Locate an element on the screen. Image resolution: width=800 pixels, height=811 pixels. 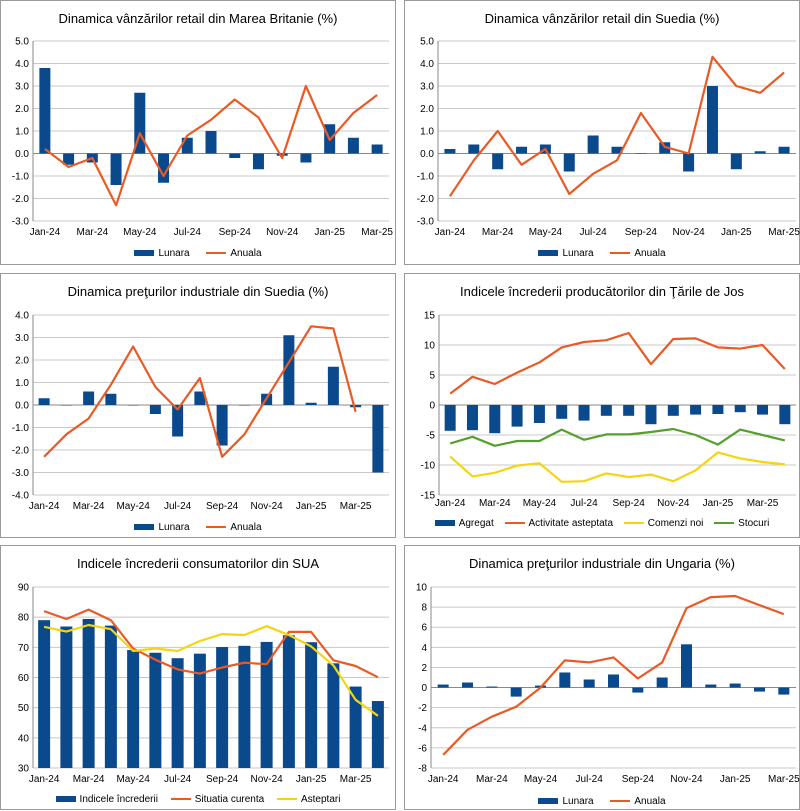
legend-item-asteptari: Asteptari is located at coordinates (308, 799).